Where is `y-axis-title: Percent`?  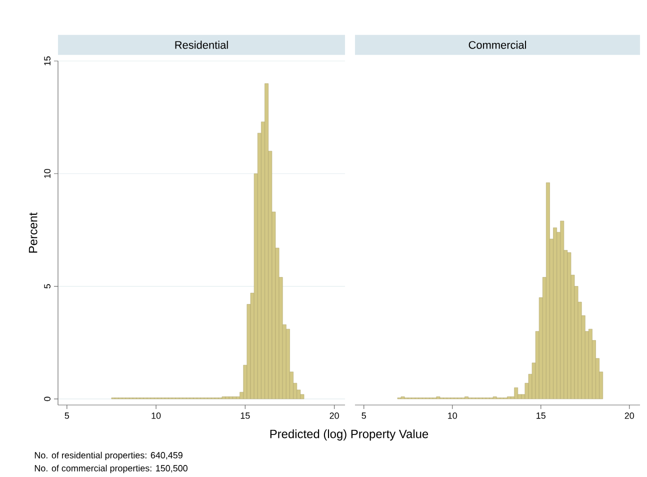
y-axis-title: Percent is located at coordinates (33, 232).